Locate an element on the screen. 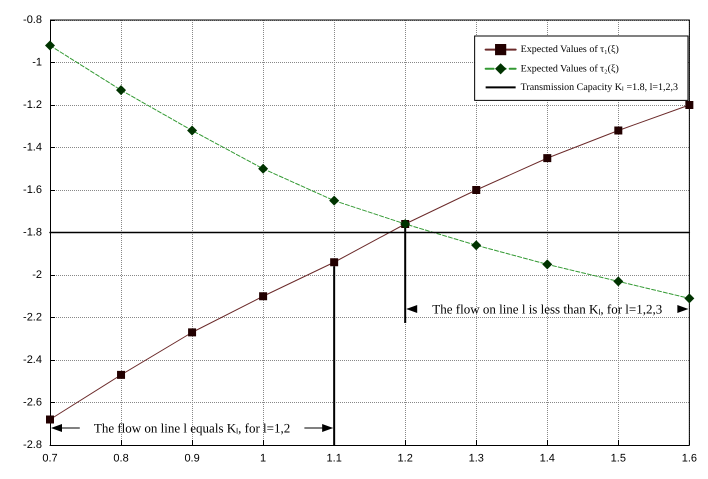  x-tick-label: 1.4 is located at coordinates (547, 458).